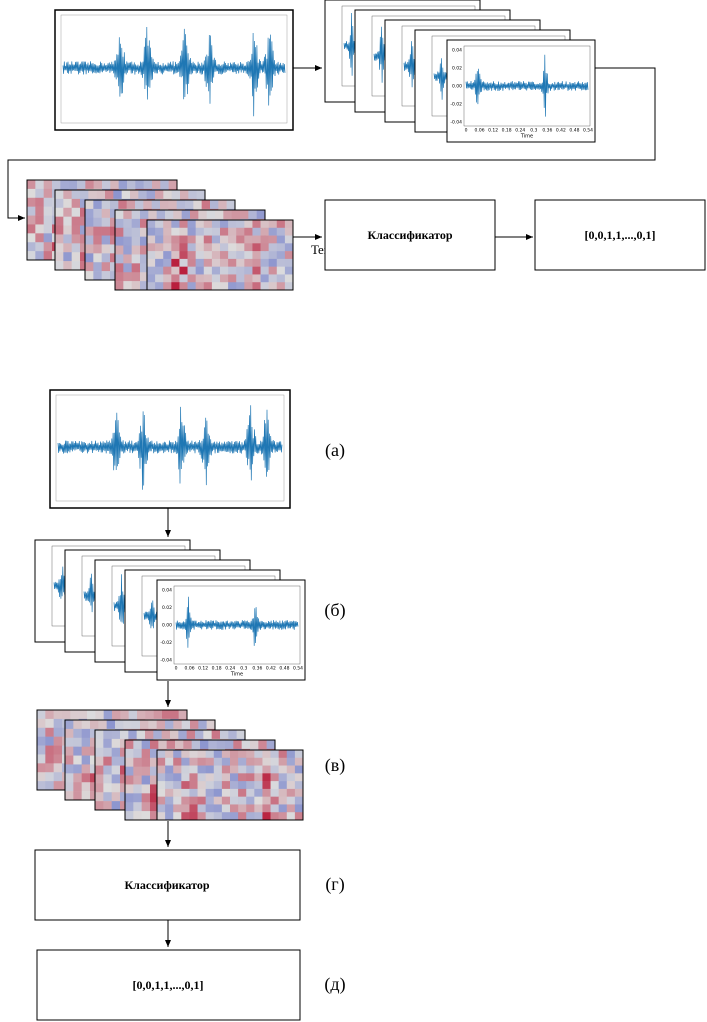  I want to click on step-label: (г), so click(334, 884).